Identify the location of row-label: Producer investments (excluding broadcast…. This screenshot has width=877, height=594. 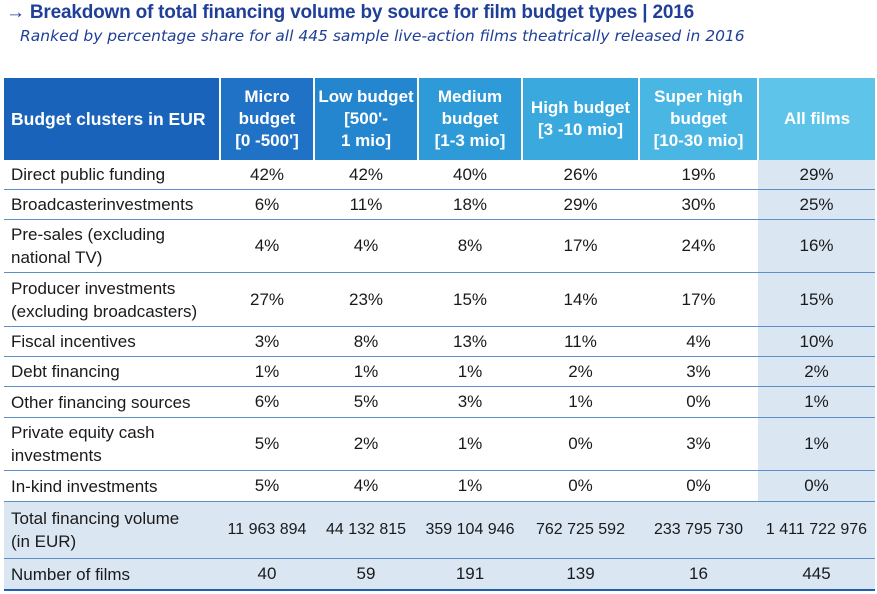
(112, 299).